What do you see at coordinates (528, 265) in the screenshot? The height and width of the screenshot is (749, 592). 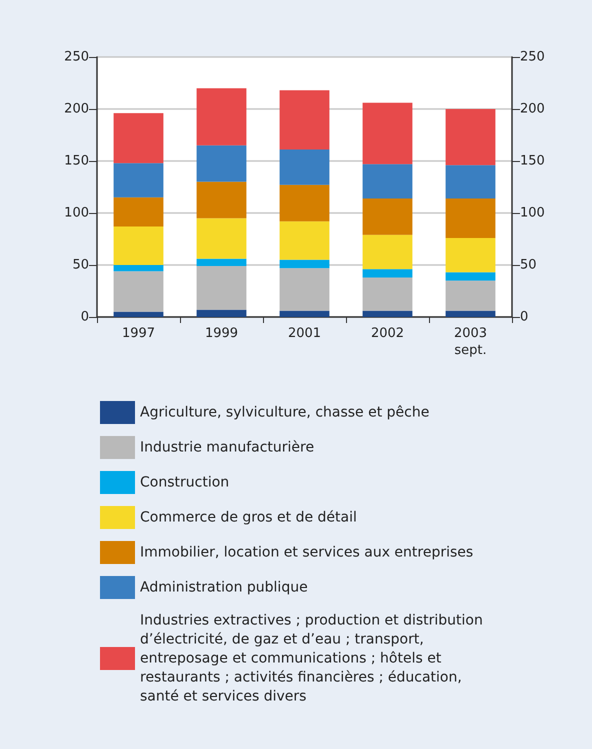 I see `y2-tick-label: 50` at bounding box center [528, 265].